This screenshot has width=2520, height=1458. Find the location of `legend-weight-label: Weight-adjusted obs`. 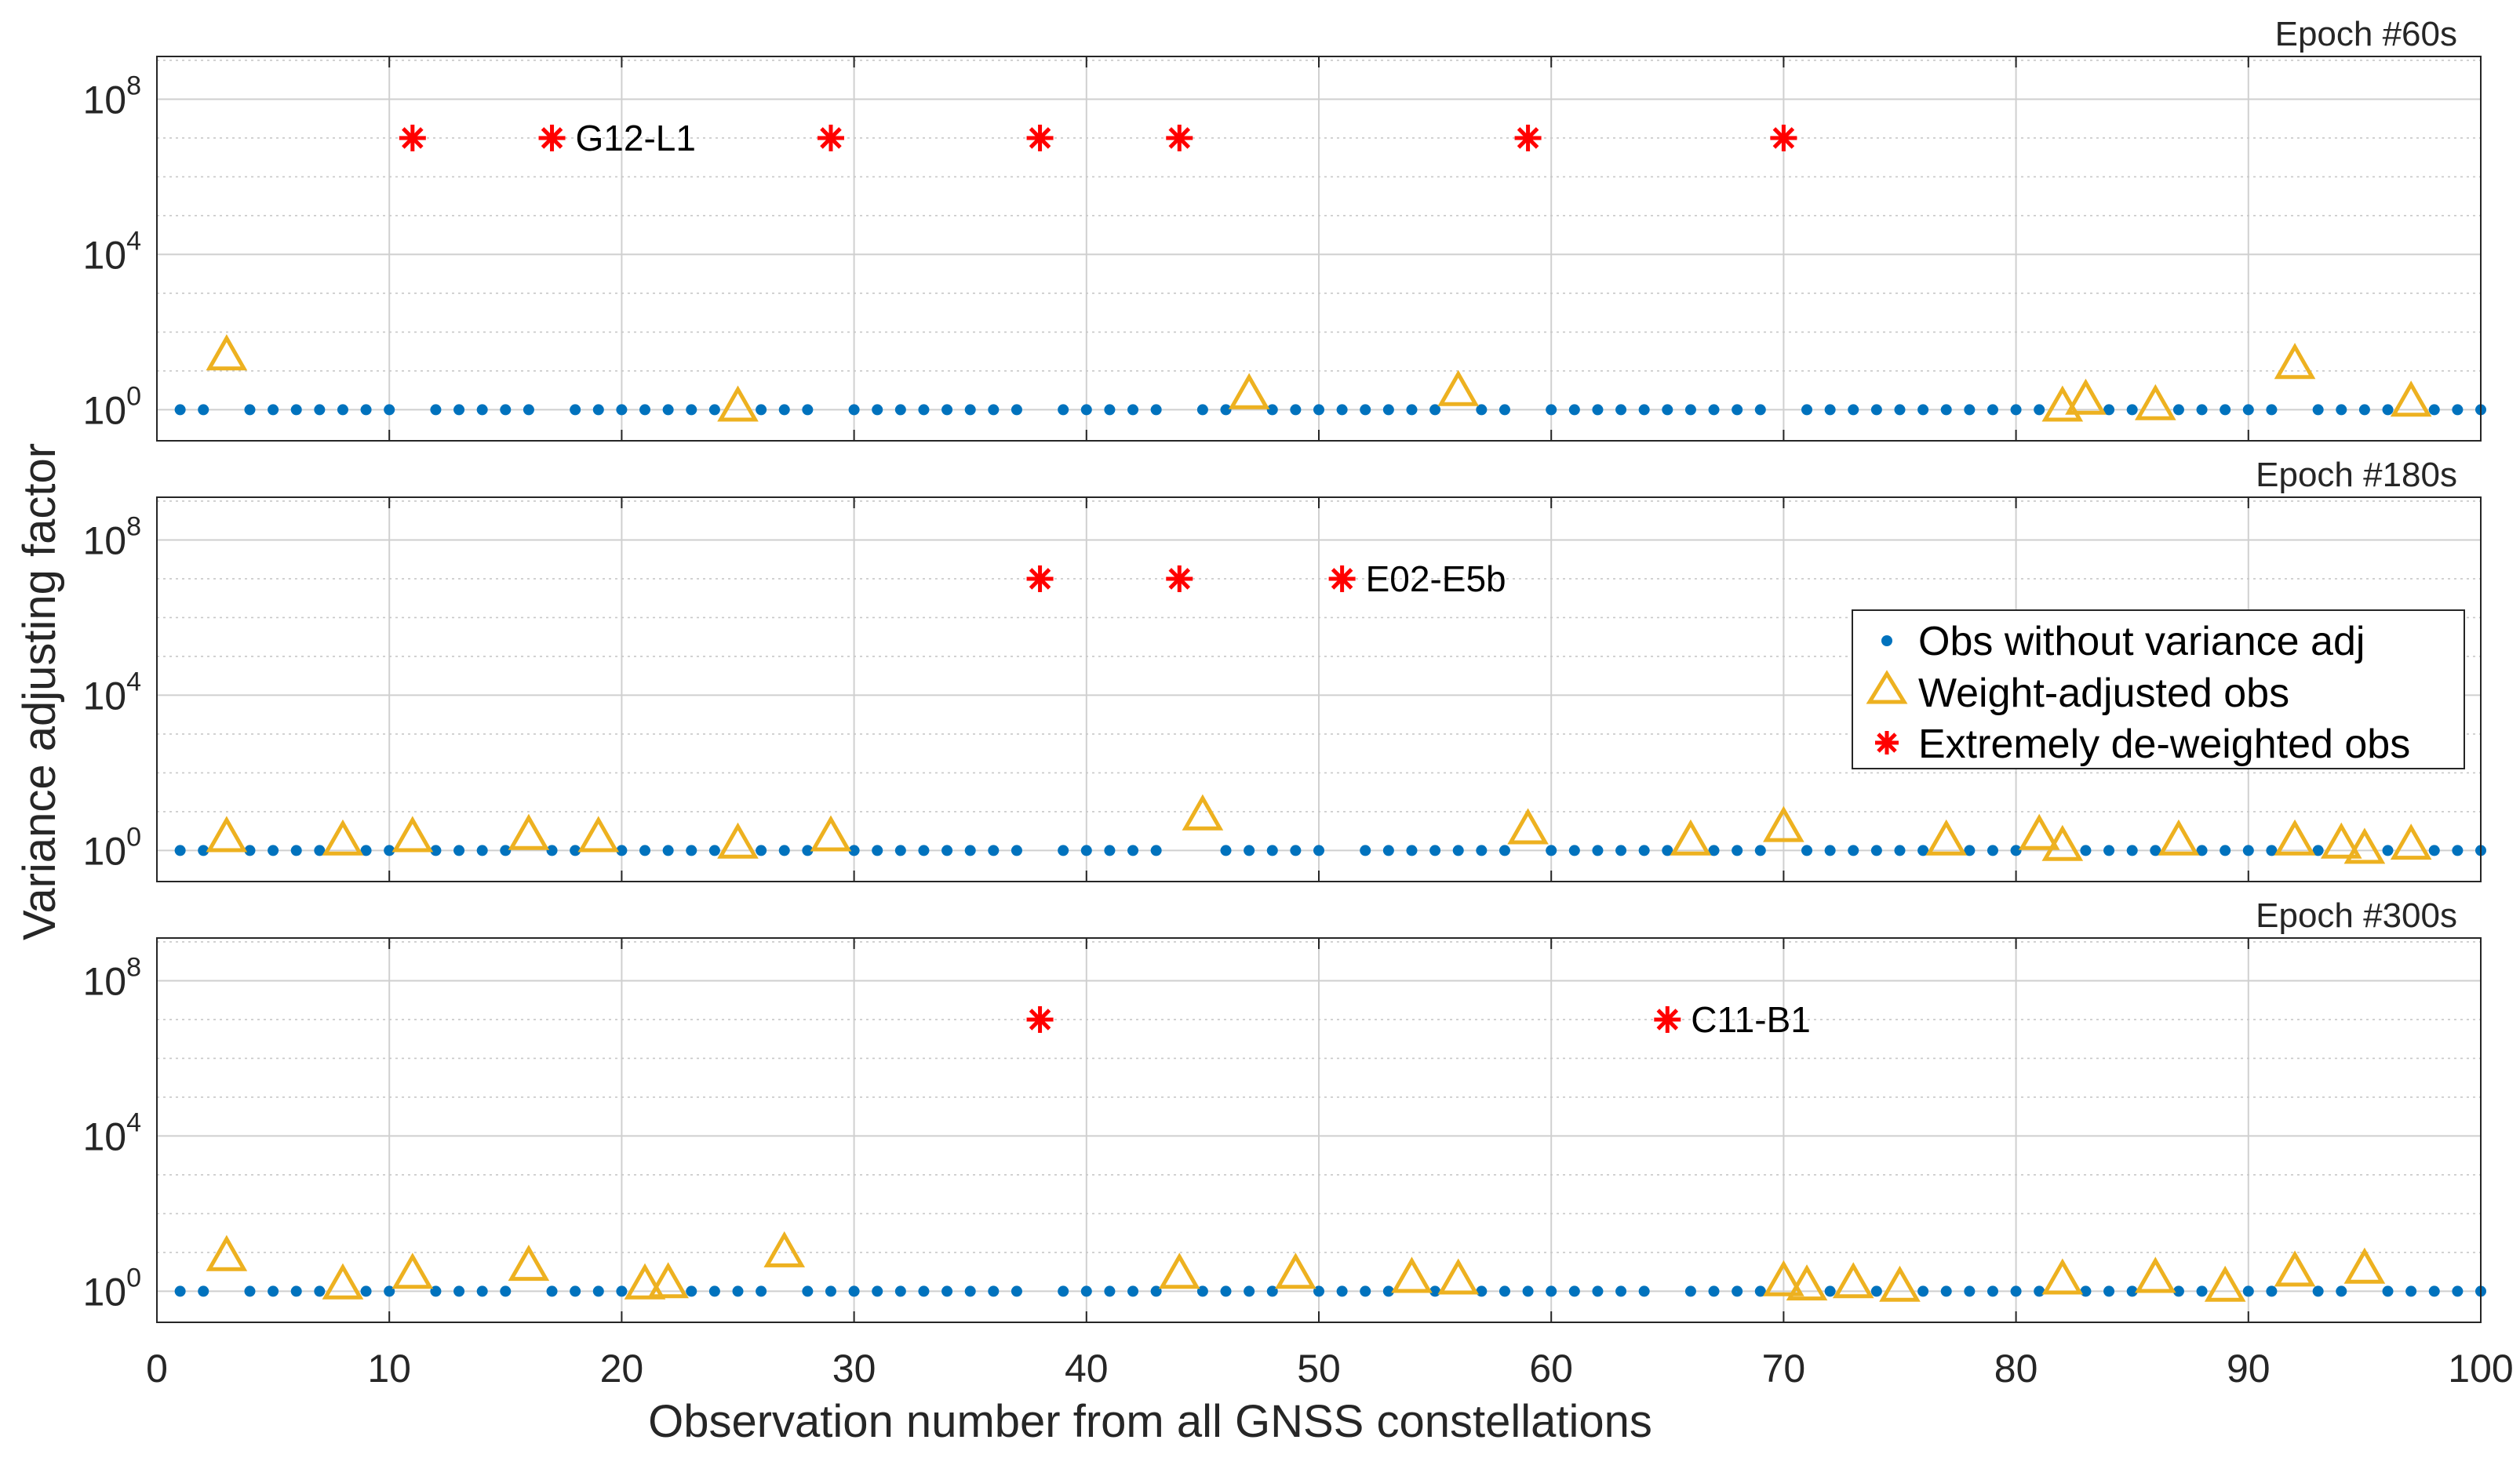

legend-weight-label: Weight-adjusted obs is located at coordinates (2103, 693).